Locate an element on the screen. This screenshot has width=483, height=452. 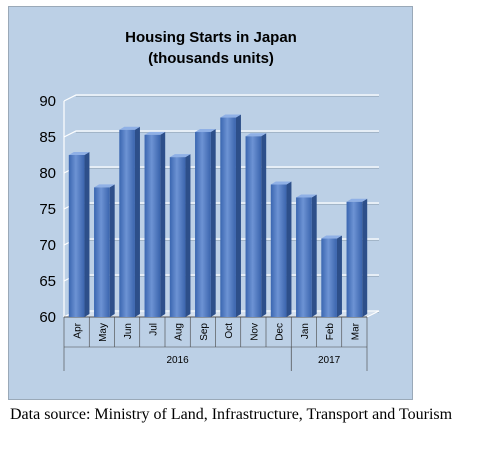
y-tick-label: 60 is located at coordinates (47, 317).